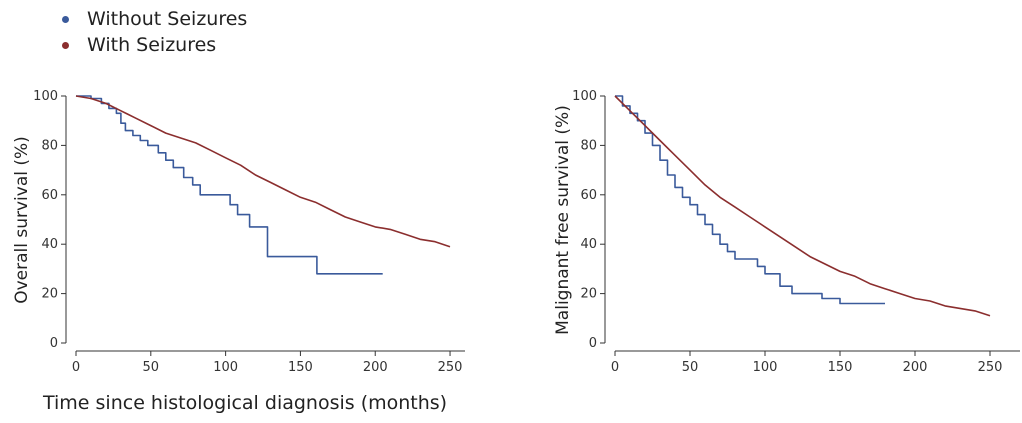  Describe the element at coordinates (915, 367) in the screenshot. I see `chart2-x-tick-label: 200` at that location.